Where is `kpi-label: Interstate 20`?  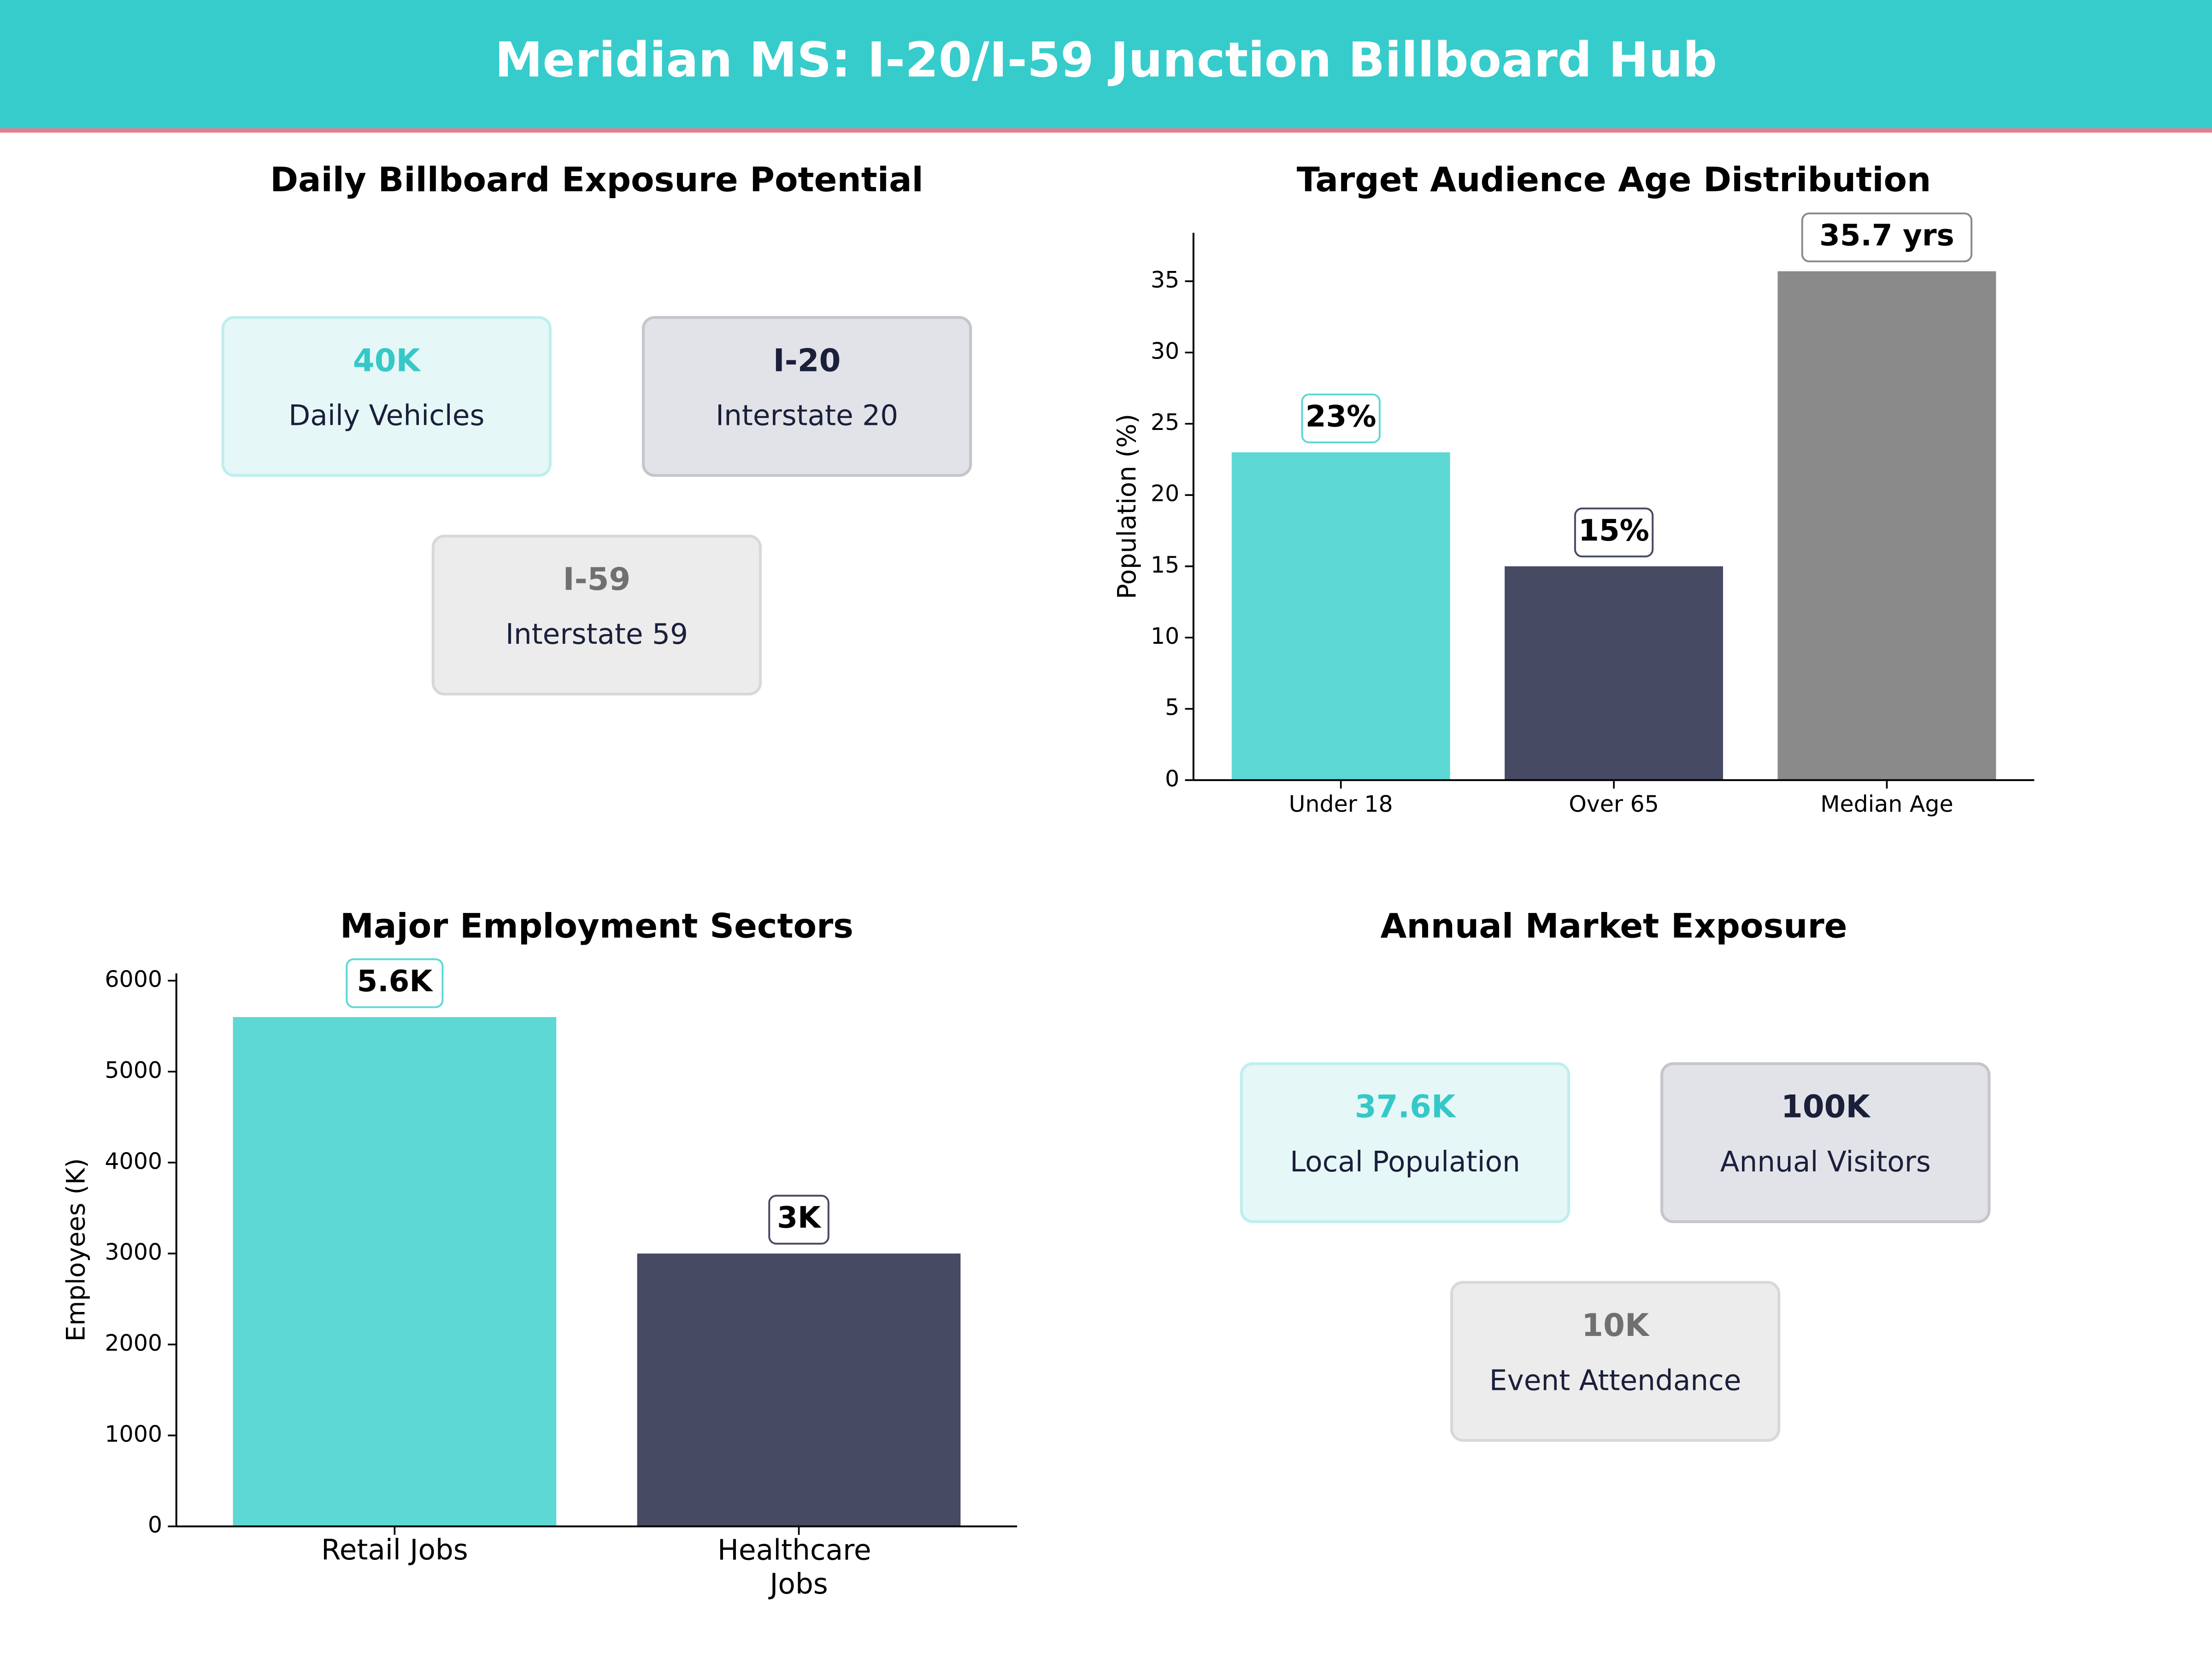
kpi-label: Interstate 20 is located at coordinates (807, 416).